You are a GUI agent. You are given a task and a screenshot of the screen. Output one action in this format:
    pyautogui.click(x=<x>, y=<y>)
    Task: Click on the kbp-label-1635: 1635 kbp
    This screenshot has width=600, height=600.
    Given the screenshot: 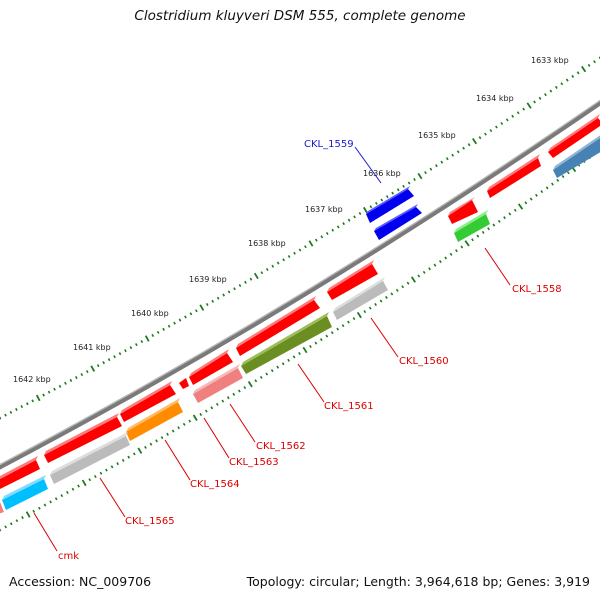 What is the action you would take?
    pyautogui.click(x=437, y=135)
    